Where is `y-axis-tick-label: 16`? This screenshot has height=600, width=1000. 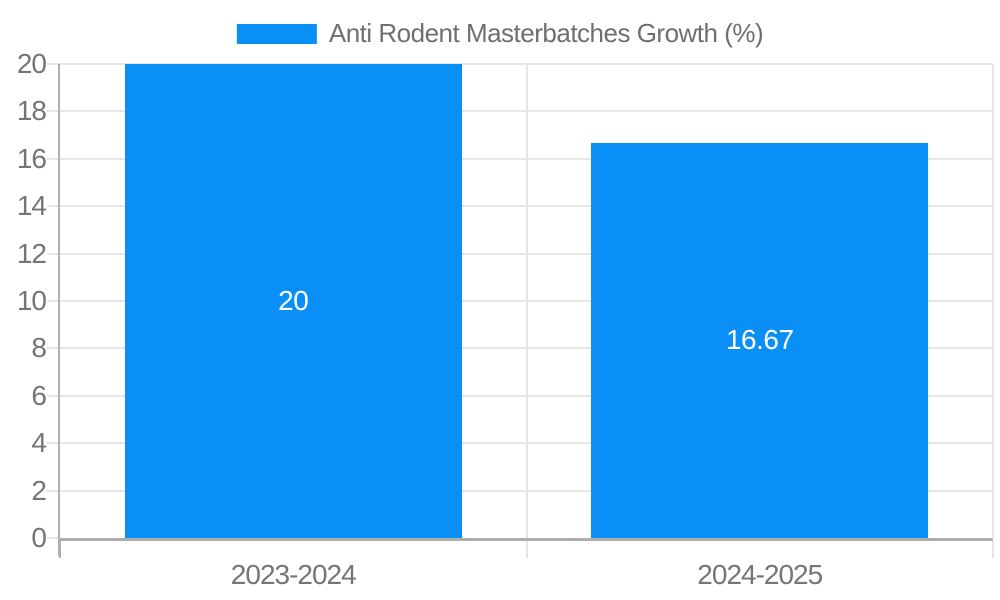
y-axis-tick-label: 16 is located at coordinates (31, 158).